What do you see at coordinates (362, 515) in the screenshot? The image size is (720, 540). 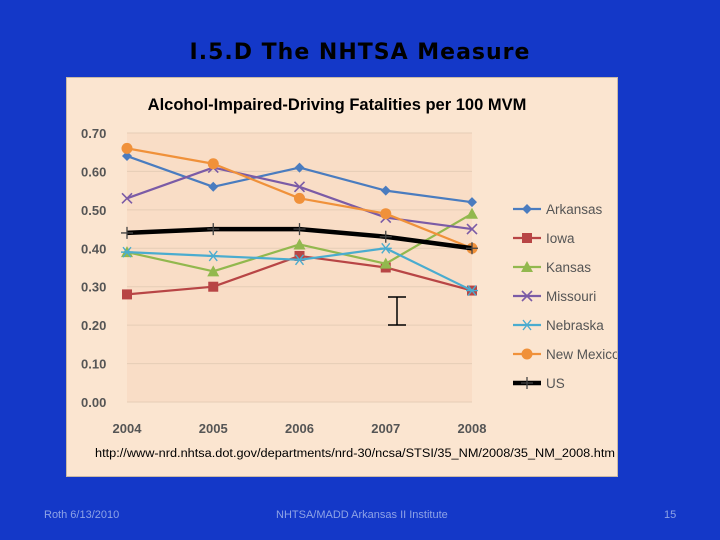 I see `footer-event: NHTSA/MADD Arkansas II Institute` at bounding box center [362, 515].